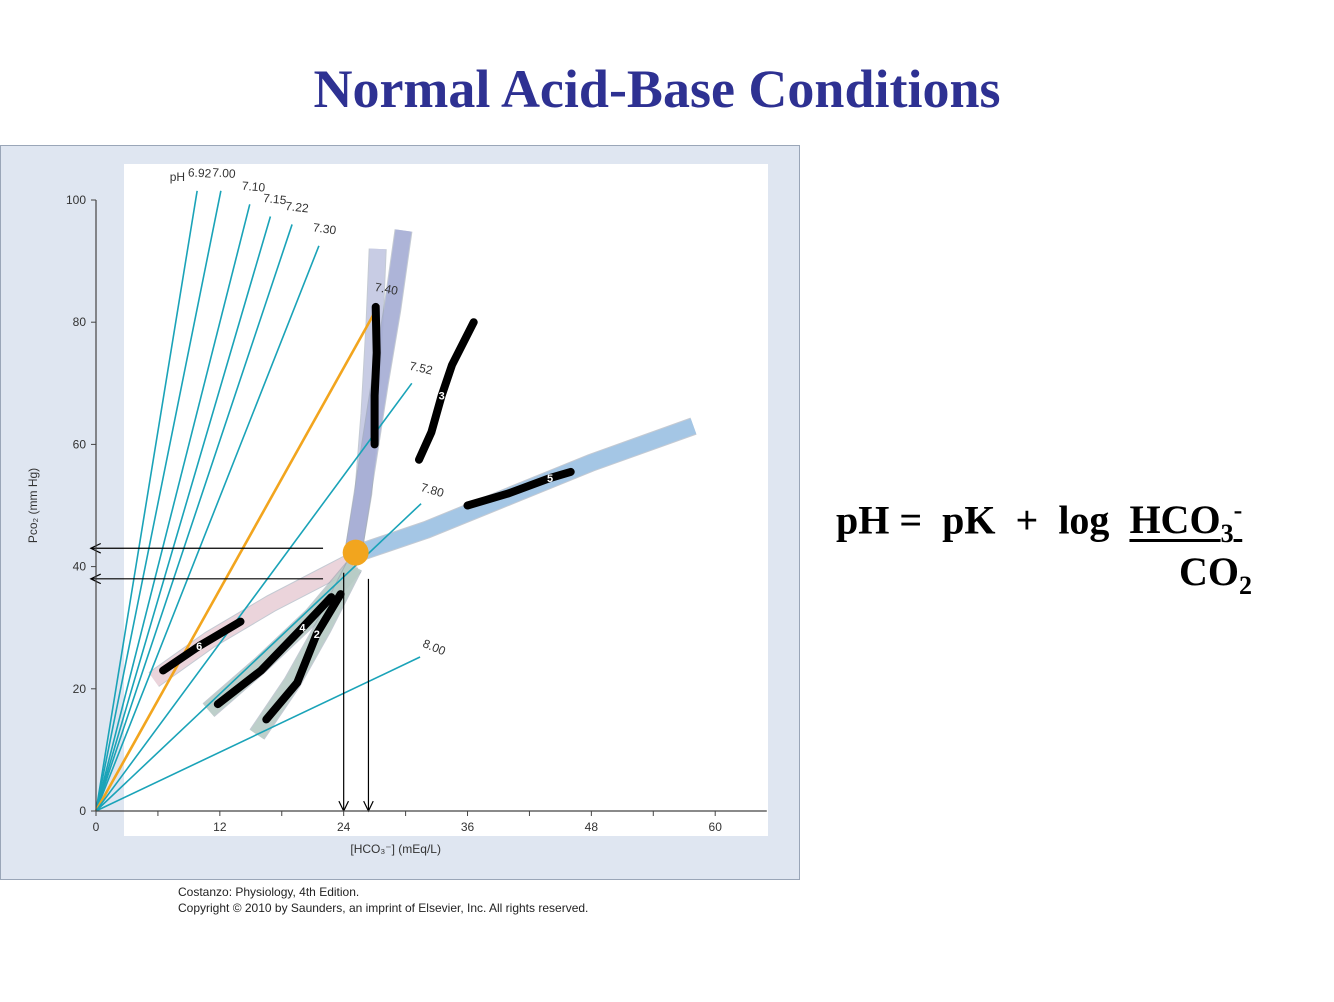  I want to click on equation-denominator: CO2, so click(1215, 574).